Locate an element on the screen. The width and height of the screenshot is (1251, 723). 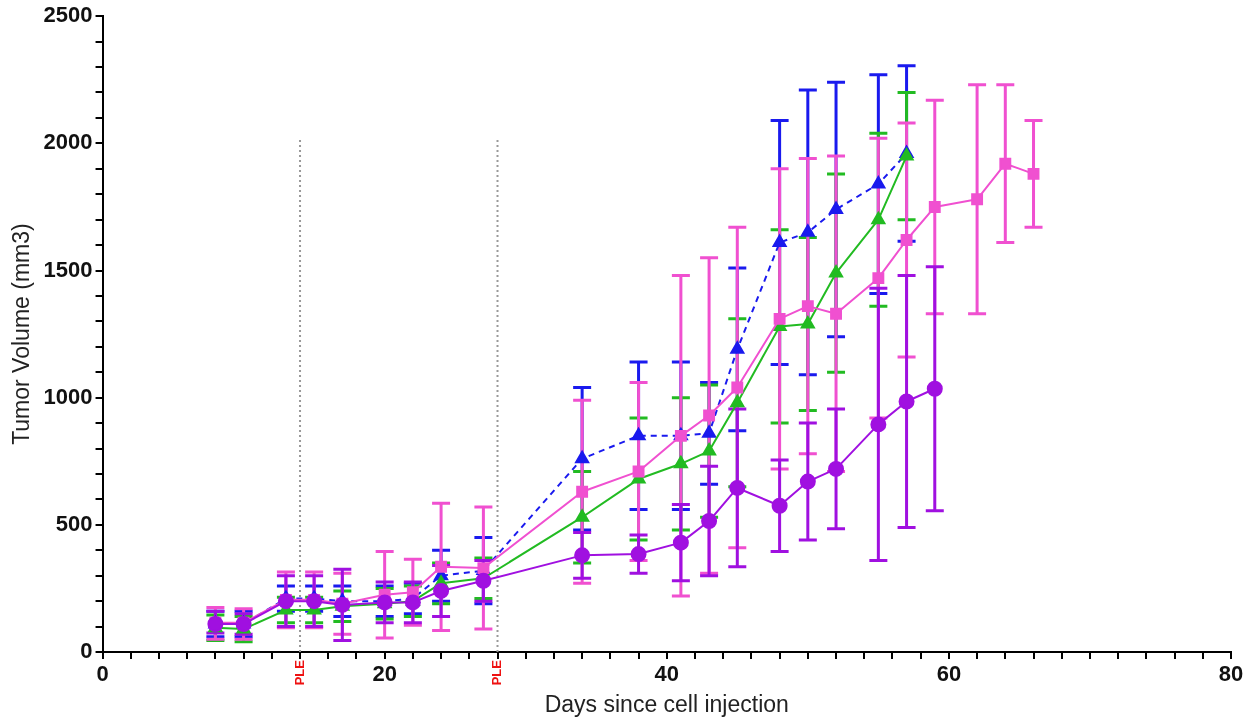
x-tick-label: 40 is located at coordinates (667, 674).